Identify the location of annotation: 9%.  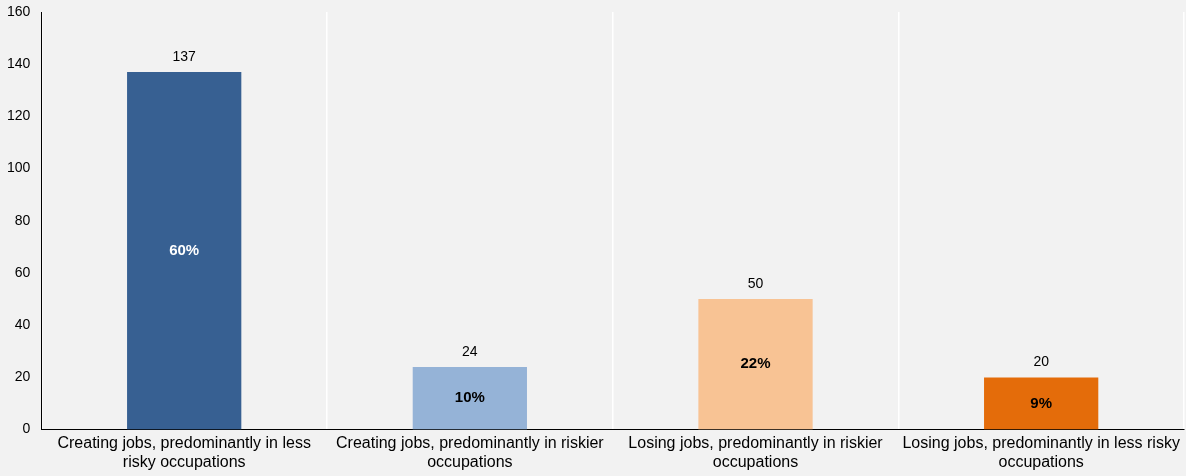
(1041, 402).